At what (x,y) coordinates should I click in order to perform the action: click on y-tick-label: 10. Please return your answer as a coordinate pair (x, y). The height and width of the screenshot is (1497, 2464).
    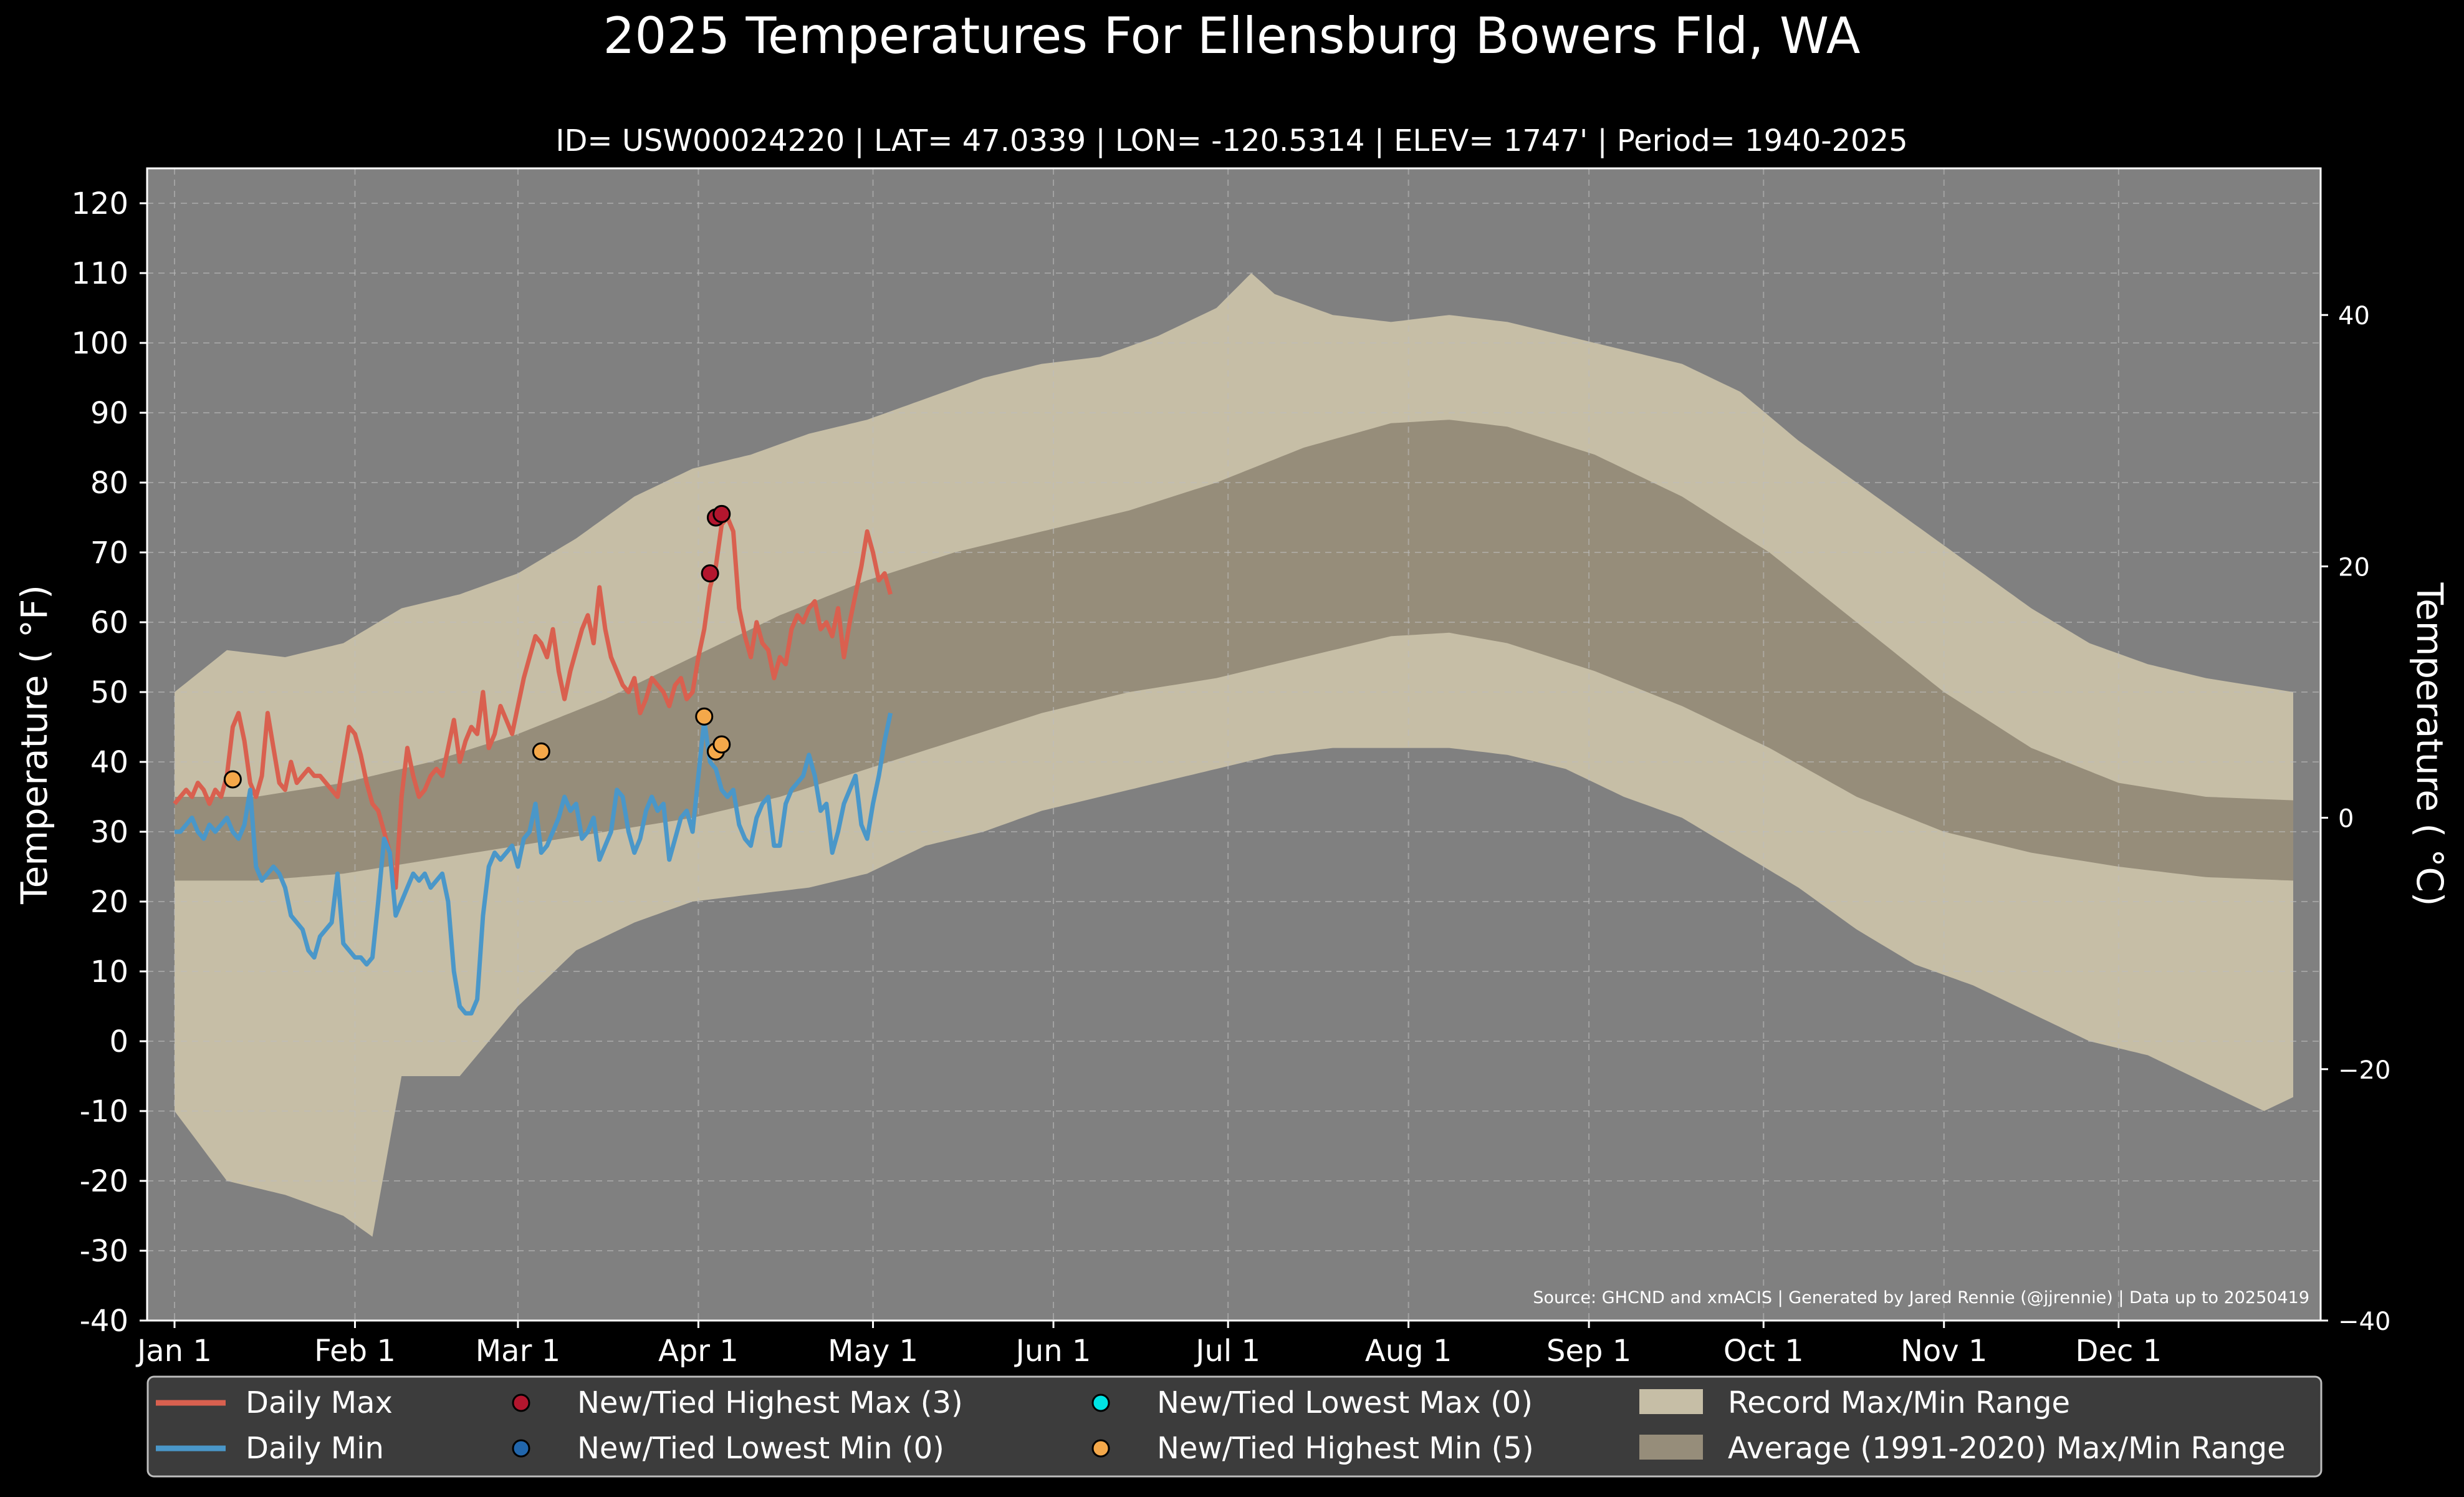
    Looking at the image, I should click on (109, 972).